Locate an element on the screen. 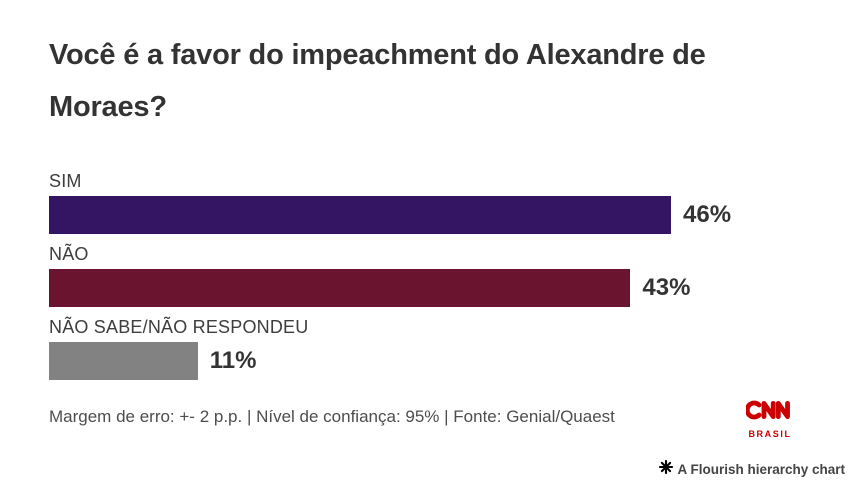  bar-row-nao-sabe: NÃO SABE/NÃO RESPONDEU 11% is located at coordinates (178, 348).